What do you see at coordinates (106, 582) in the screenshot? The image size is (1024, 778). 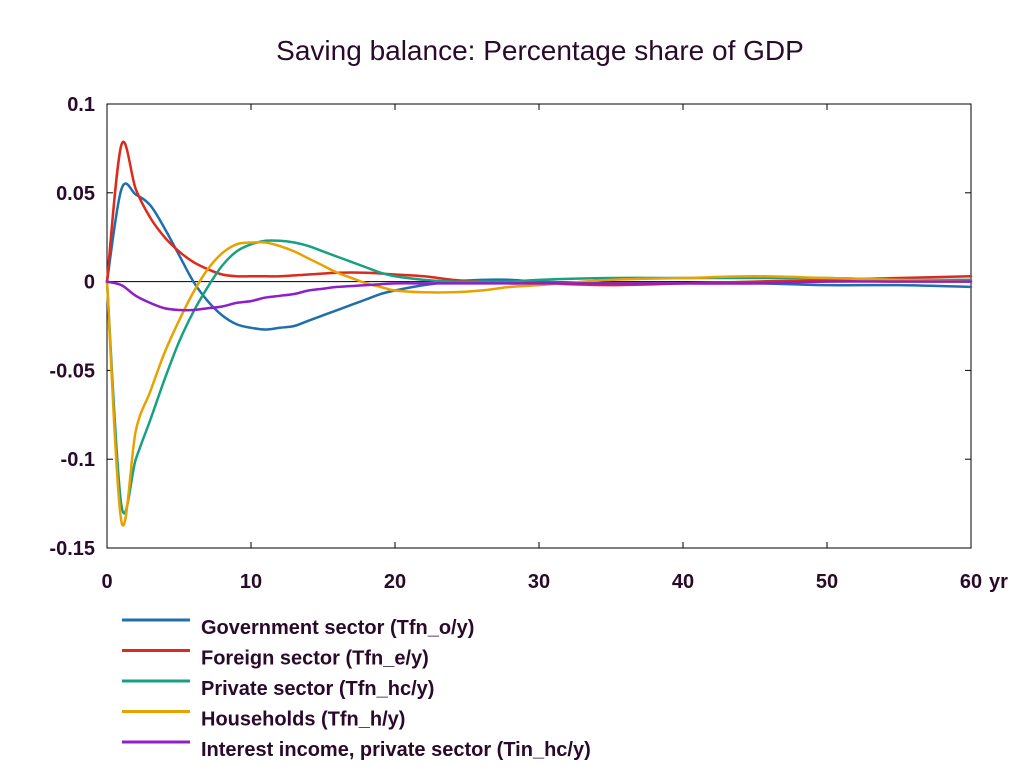 I see `x-tick-label: 0` at bounding box center [106, 582].